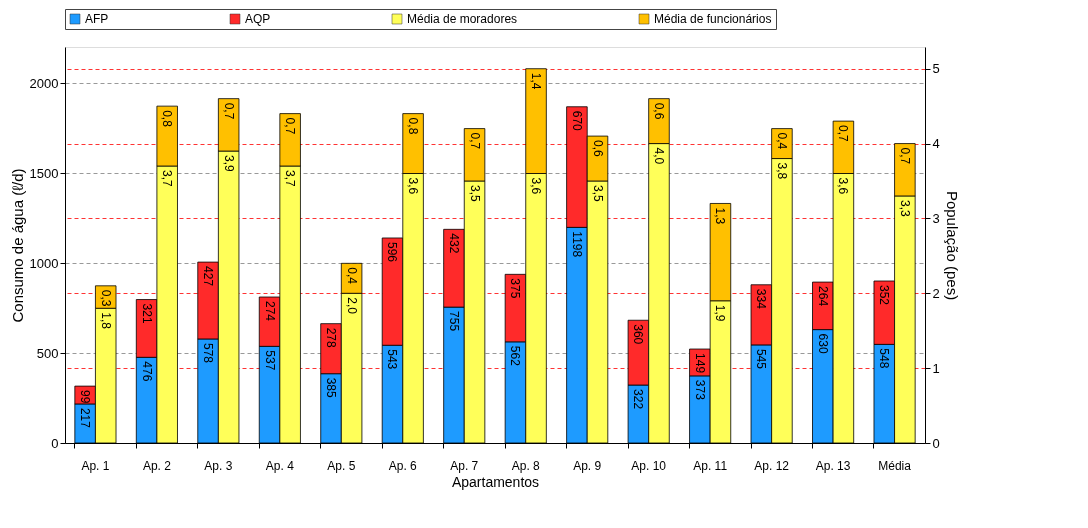 The width and height of the screenshot is (1088, 528). What do you see at coordinates (331, 338) in the screenshot?
I see `data-label: 278` at bounding box center [331, 338].